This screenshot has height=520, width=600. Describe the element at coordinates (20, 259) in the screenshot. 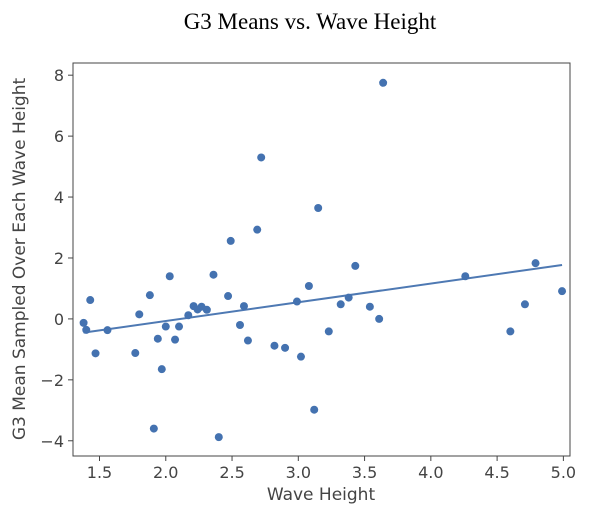

I see `y-axis-label: G3 Mean Sampled Over Each Wave Height` at that location.